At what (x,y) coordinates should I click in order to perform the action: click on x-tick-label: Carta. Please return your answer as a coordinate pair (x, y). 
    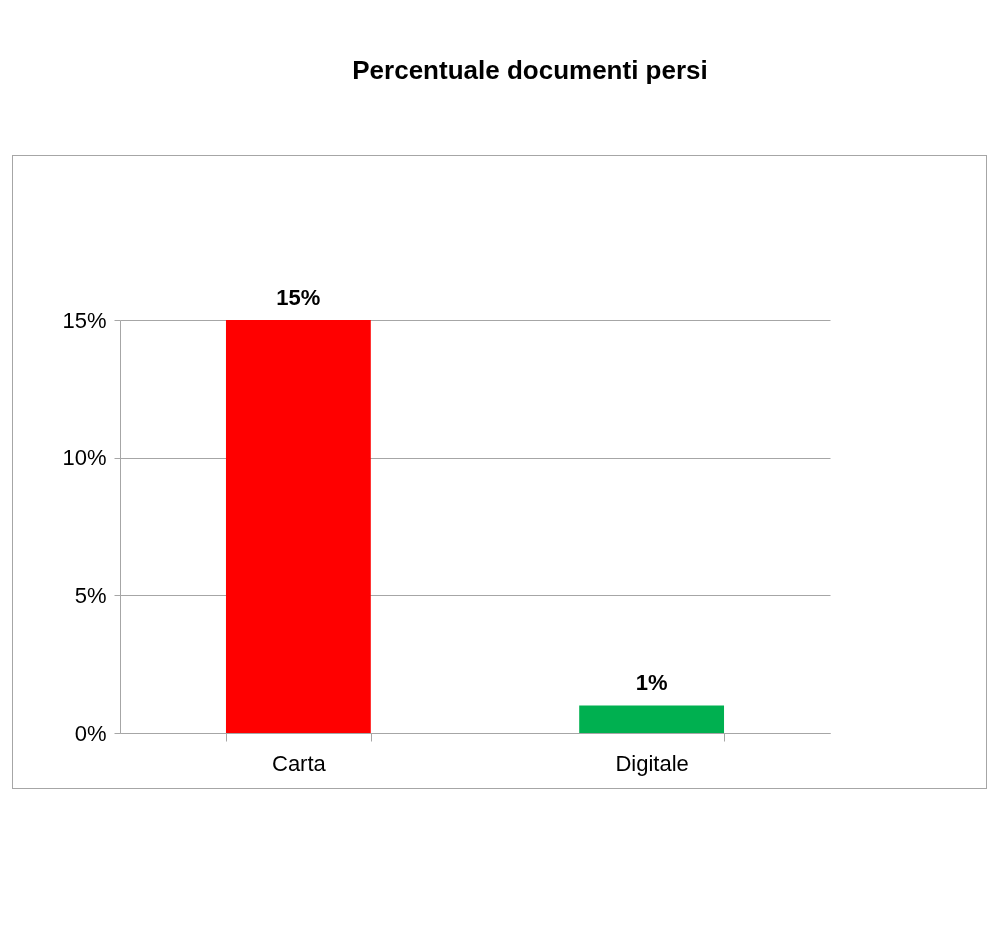
    Looking at the image, I should click on (299, 763).